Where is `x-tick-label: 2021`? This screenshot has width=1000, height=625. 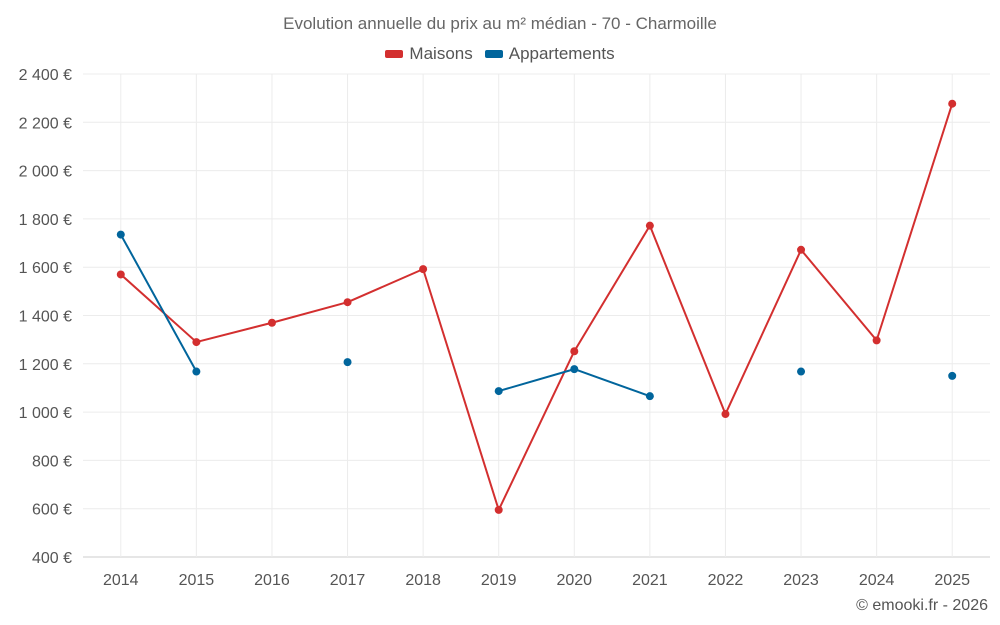 x-tick-label: 2021 is located at coordinates (650, 580).